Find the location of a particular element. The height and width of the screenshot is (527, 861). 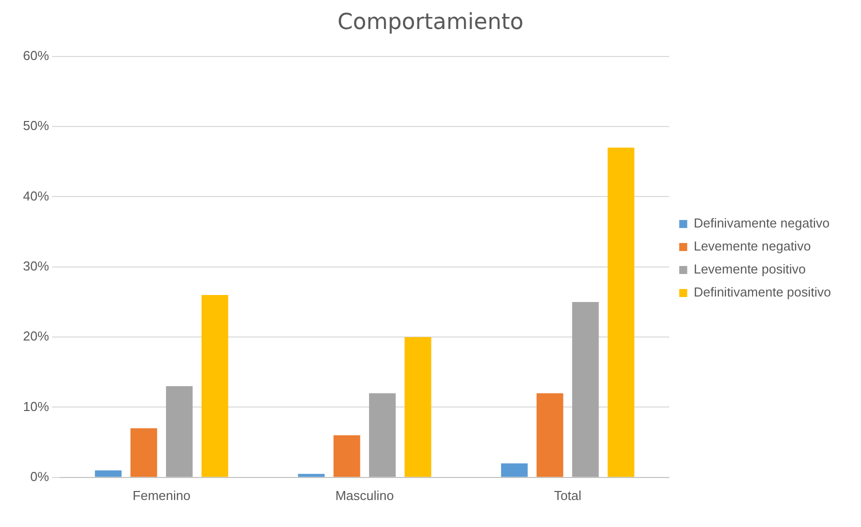

legend-label: Levemente positivo is located at coordinates (750, 269).